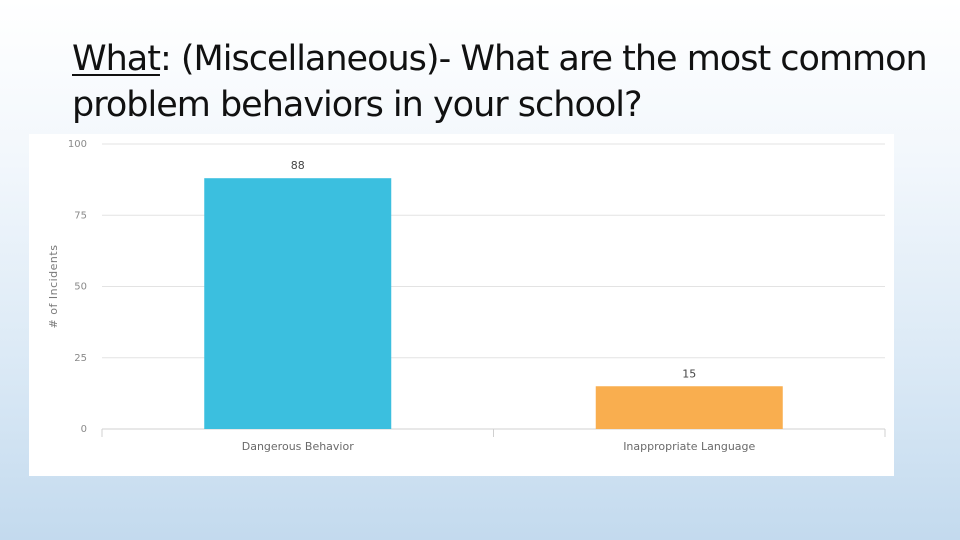  What do you see at coordinates (170, 59) in the screenshot?
I see `title-colon: :` at bounding box center [170, 59].